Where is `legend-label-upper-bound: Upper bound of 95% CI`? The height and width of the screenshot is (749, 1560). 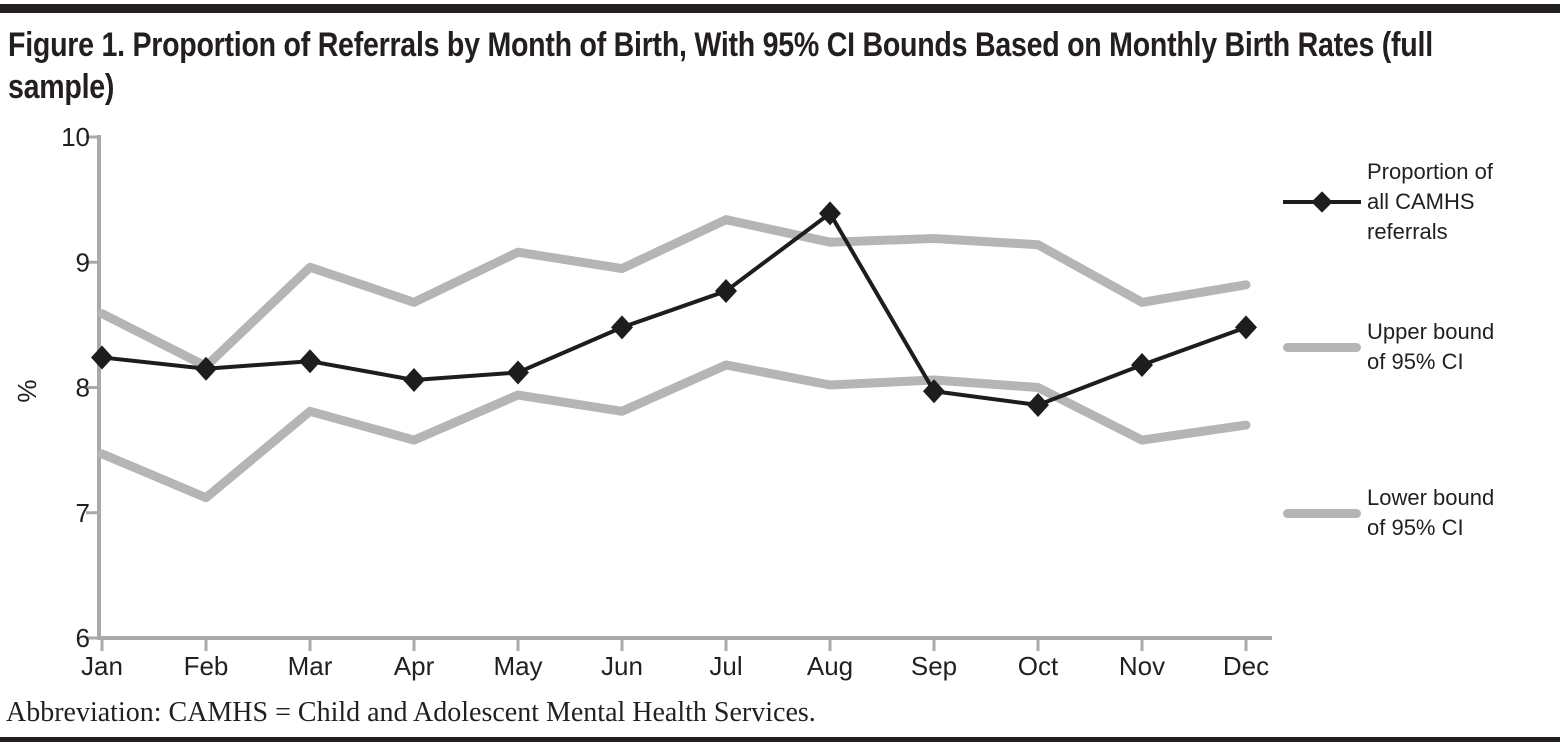 legend-label-upper-bound: Upper bound of 95% CI is located at coordinates (1431, 346).